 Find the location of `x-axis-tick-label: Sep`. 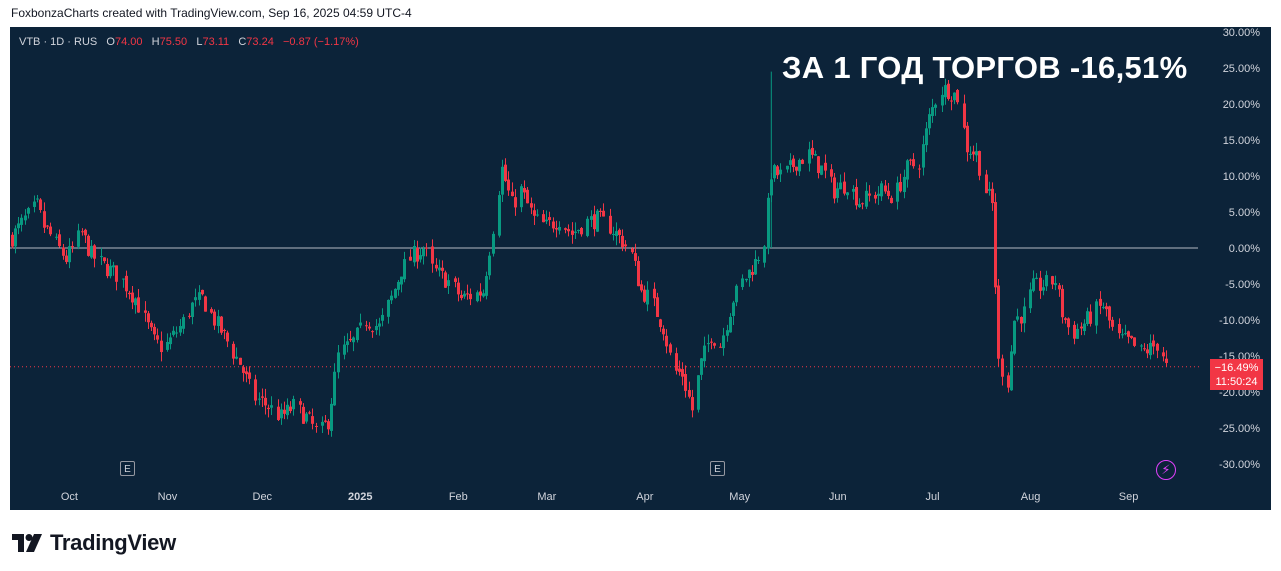

x-axis-tick-label: Sep is located at coordinates (1129, 497).